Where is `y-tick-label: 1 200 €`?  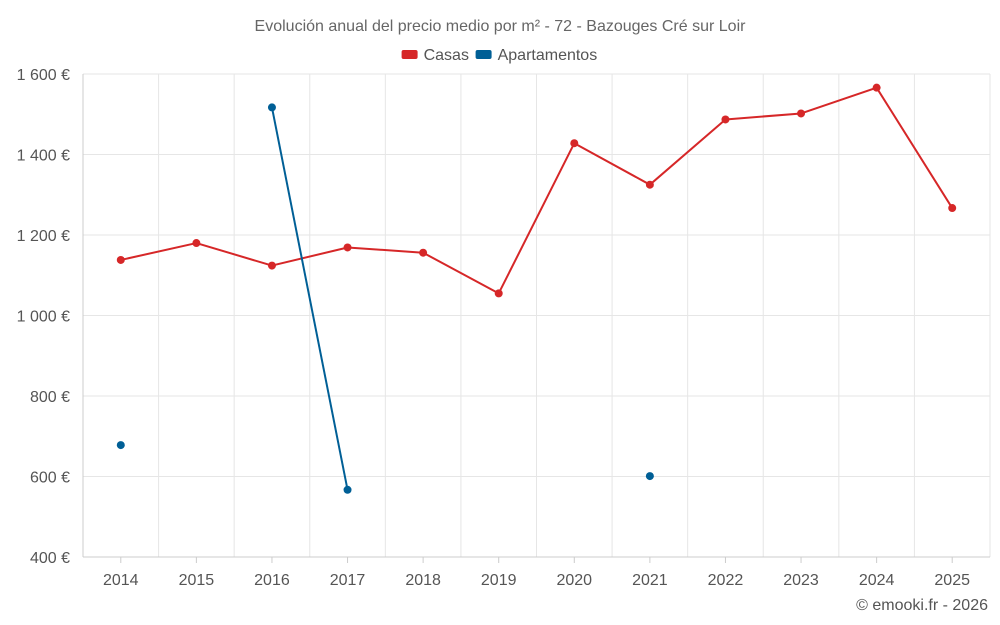 y-tick-label: 1 200 € is located at coordinates (43, 236).